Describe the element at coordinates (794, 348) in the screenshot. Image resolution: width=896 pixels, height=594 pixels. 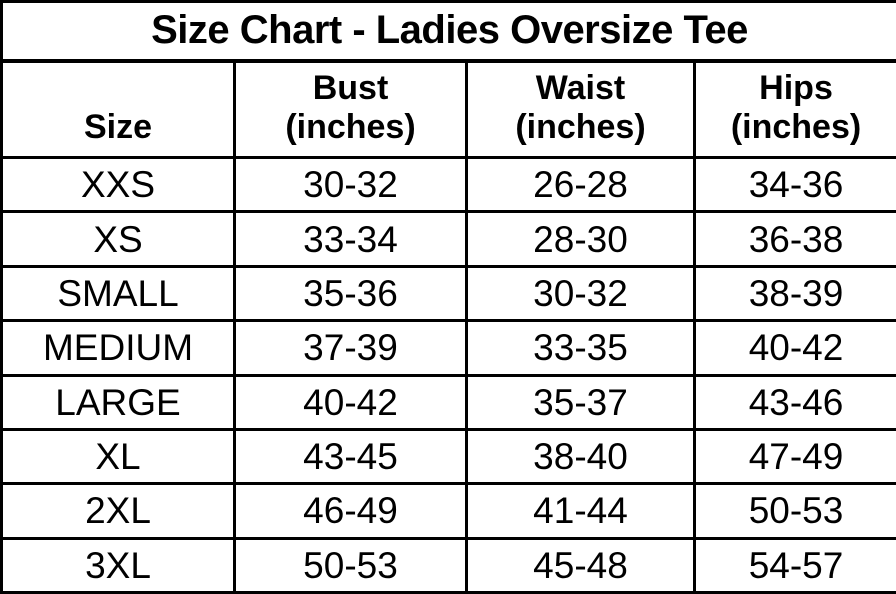
I see `cell-hips: 40-42` at that location.